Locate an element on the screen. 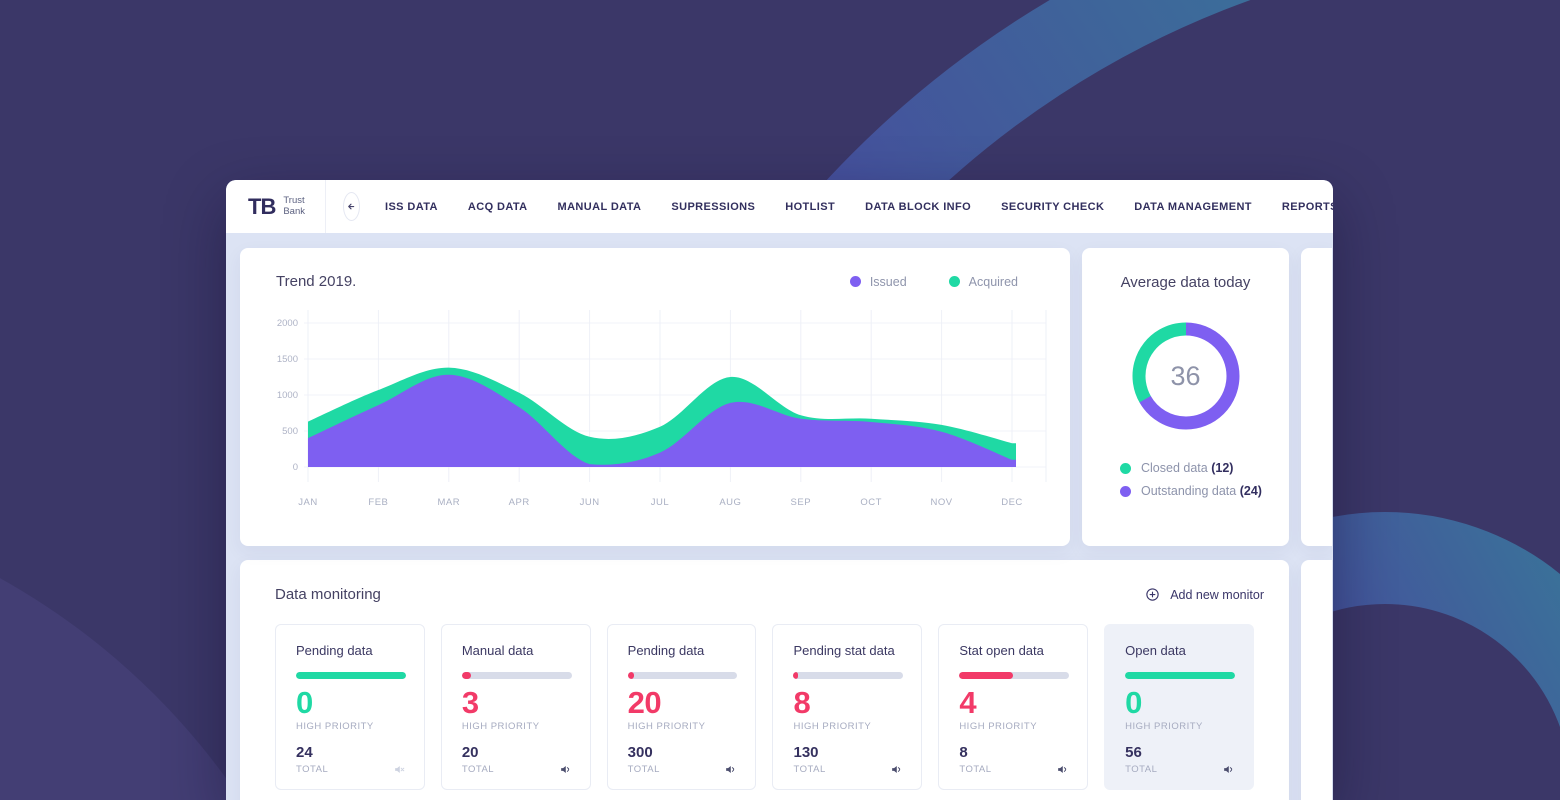 The height and width of the screenshot is (800, 1560). brand-logo: TB Trust Bank is located at coordinates (276, 206).